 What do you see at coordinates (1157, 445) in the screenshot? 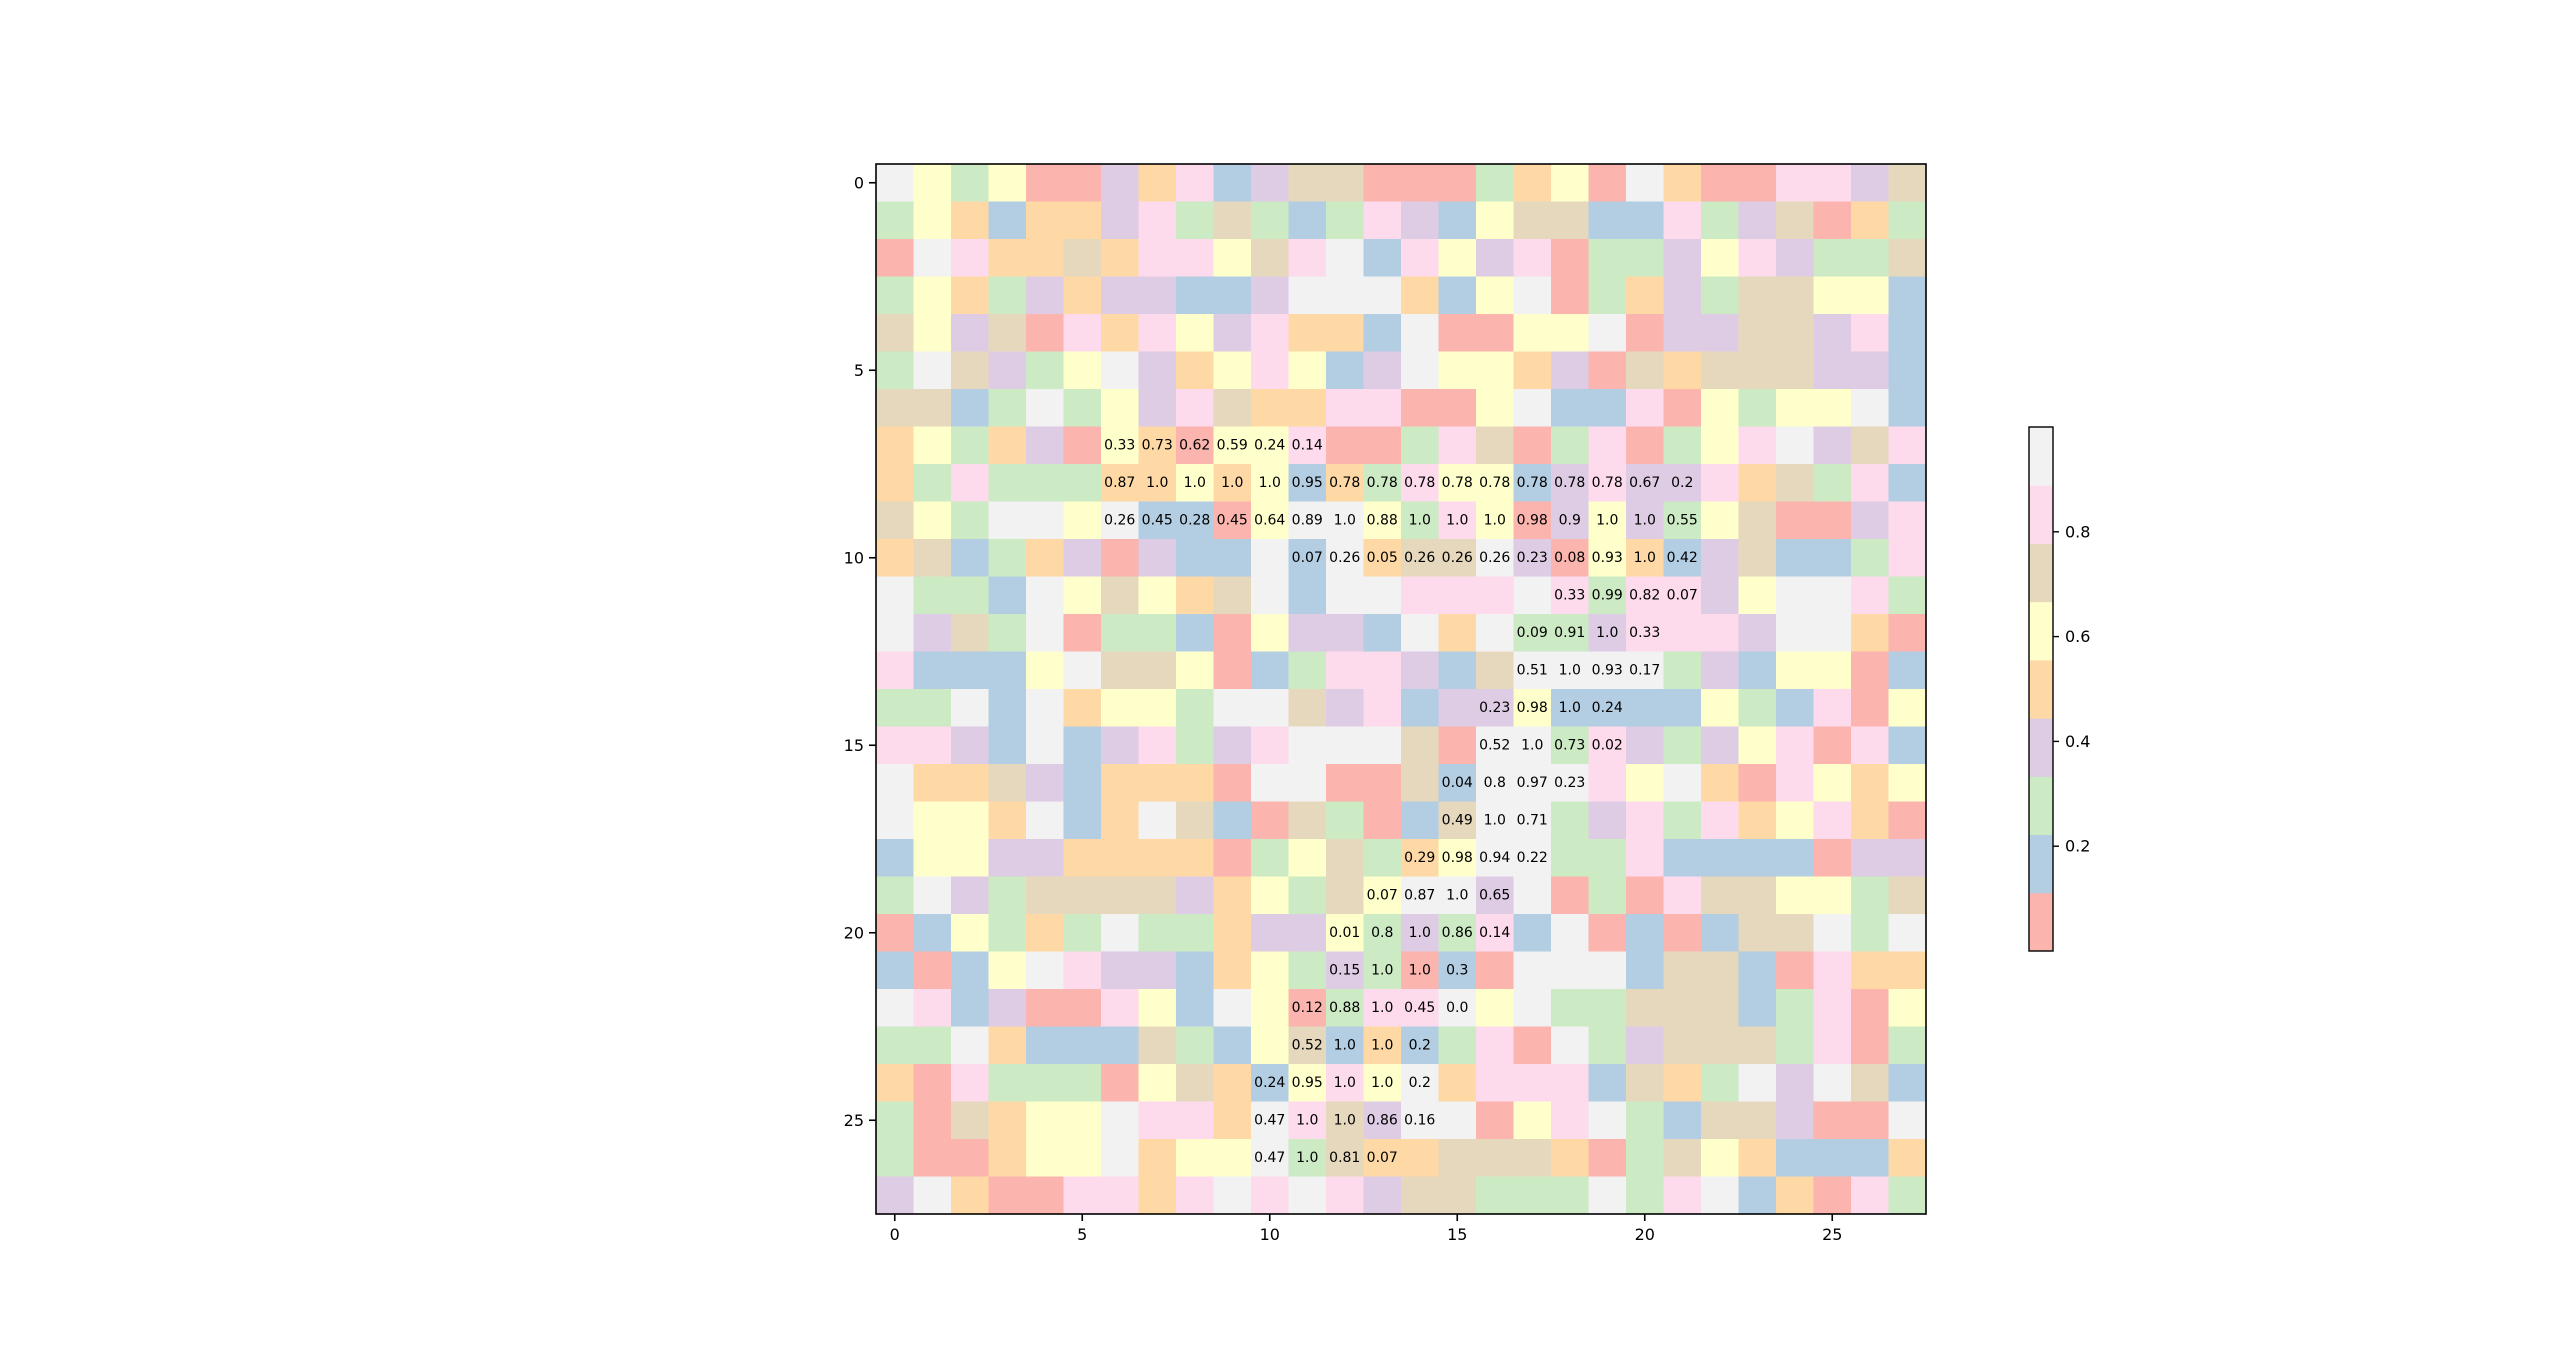
I see `cell-annotation: 0.73` at bounding box center [1157, 445].